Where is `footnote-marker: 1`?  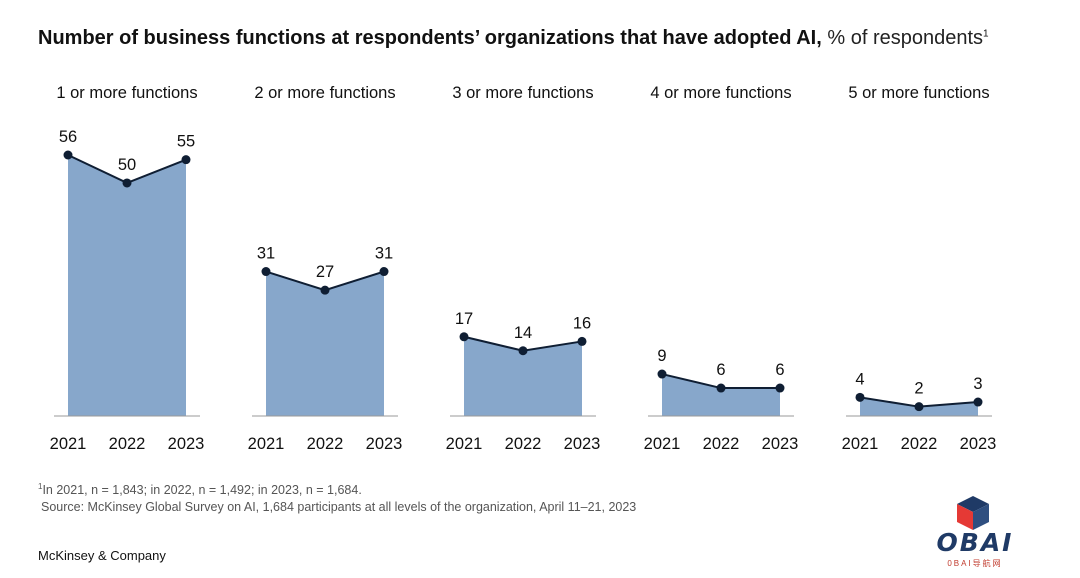 footnote-marker: 1 is located at coordinates (40, 486).